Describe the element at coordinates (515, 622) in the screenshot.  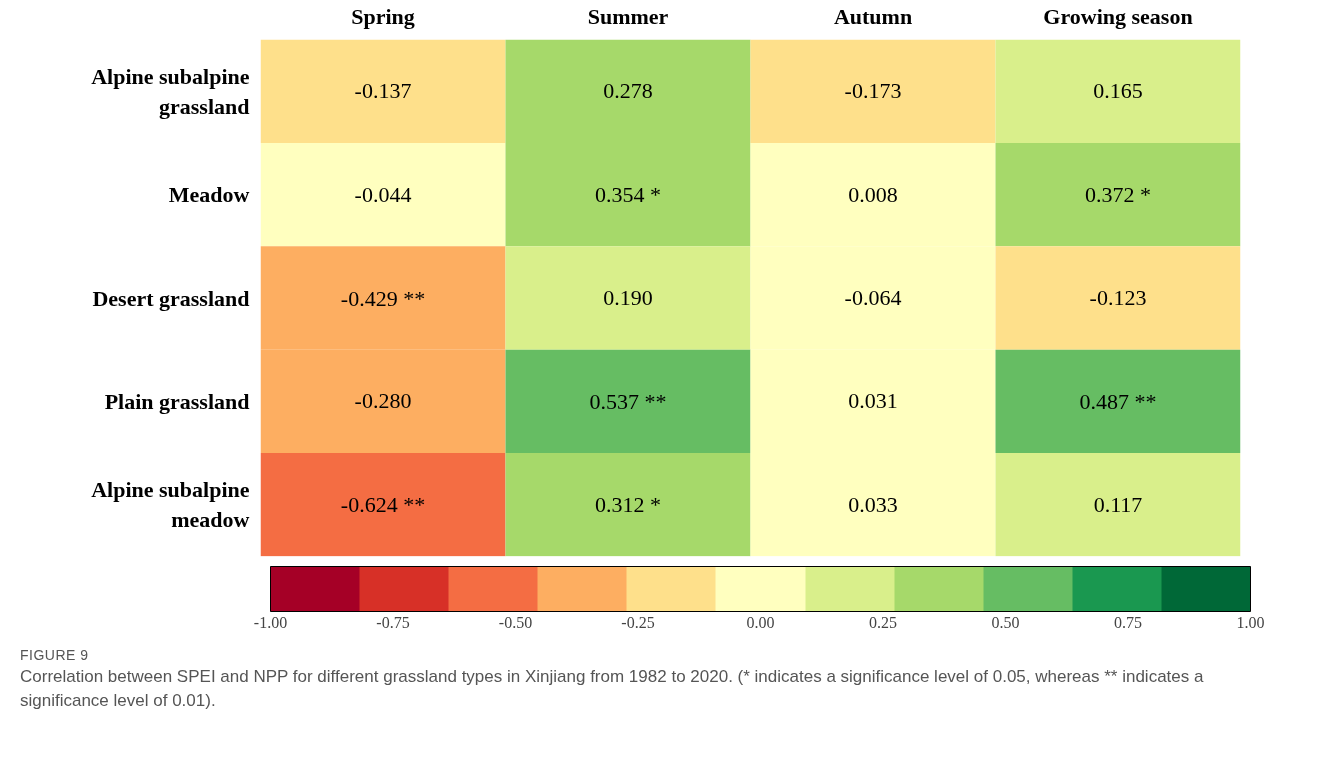
I see `color-bar-label: -0.50` at that location.